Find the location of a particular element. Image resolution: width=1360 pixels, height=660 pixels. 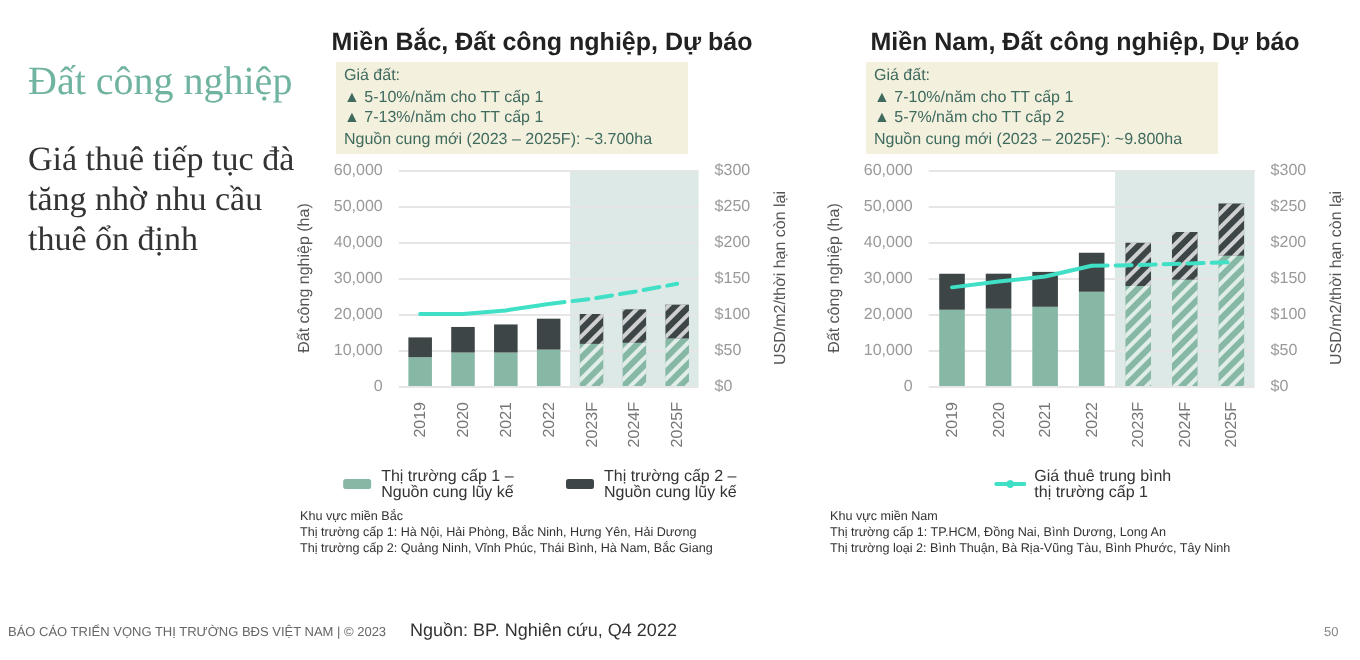

chart-title: Miền Bắc, Đất công nghiệp, Dự báo is located at coordinates (542, 42).